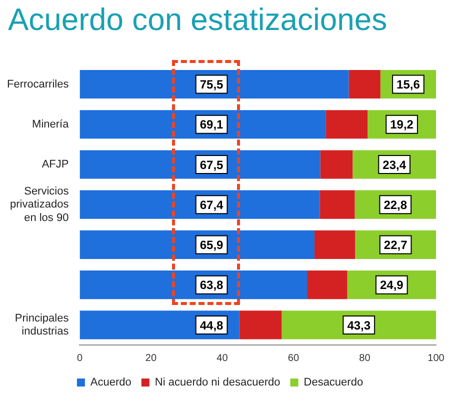  Describe the element at coordinates (212, 245) in the screenshot. I see `data-label: 65,9` at that location.